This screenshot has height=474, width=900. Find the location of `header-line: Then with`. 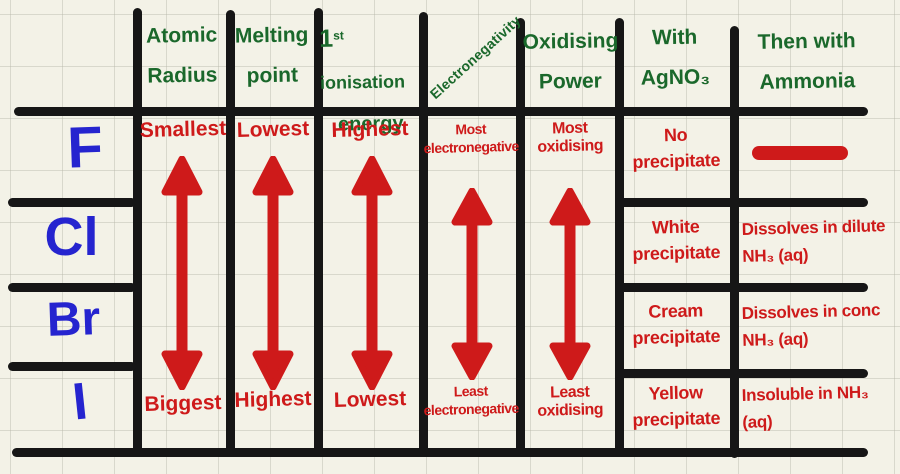

header-line: Then with is located at coordinates (806, 41).